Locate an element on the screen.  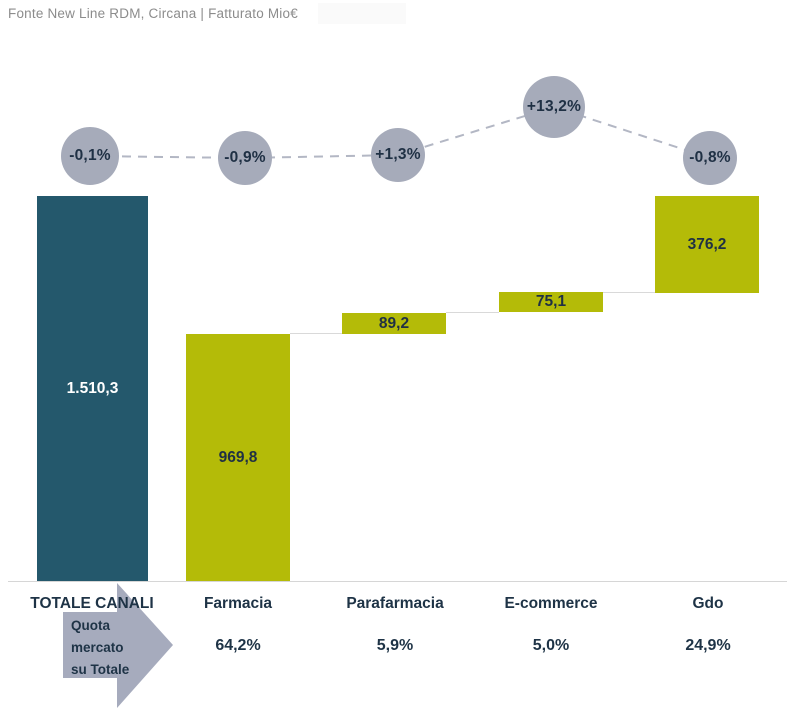
category-label-totale-canali: TOTALE CANALI is located at coordinates (92, 603).